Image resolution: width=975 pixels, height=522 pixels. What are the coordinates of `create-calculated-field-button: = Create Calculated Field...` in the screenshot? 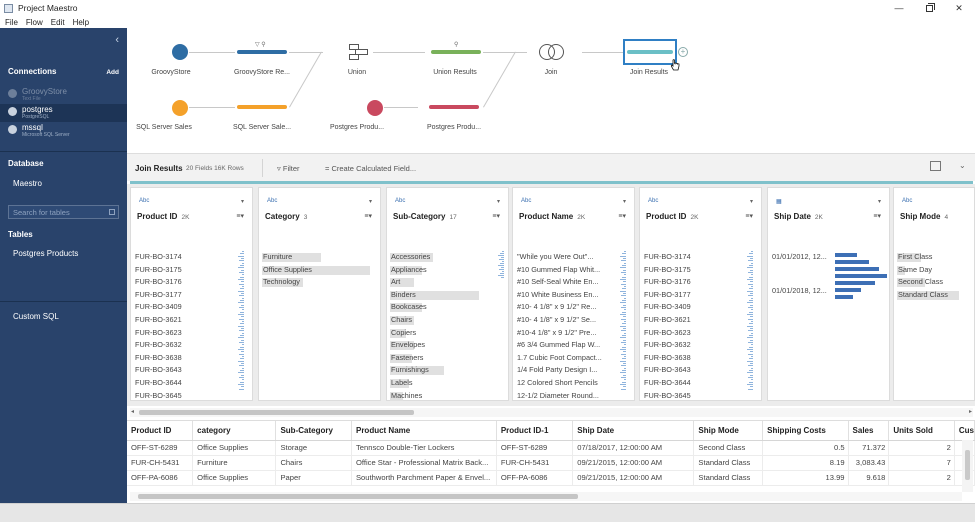 It's located at (370, 168).